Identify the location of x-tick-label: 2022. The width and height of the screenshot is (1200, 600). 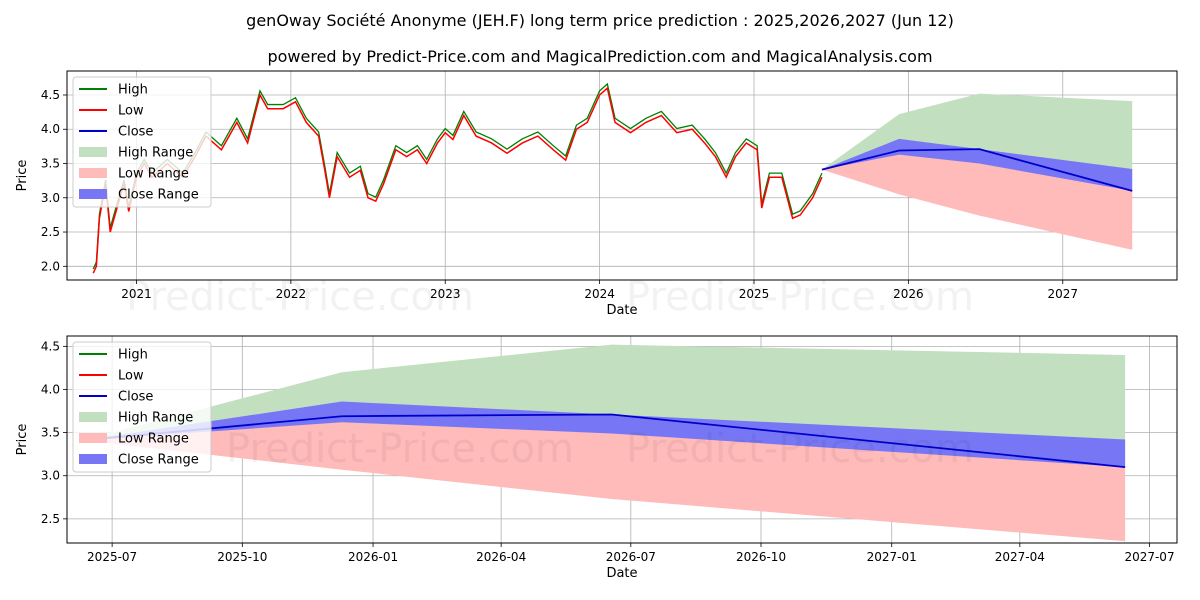
(291, 294).